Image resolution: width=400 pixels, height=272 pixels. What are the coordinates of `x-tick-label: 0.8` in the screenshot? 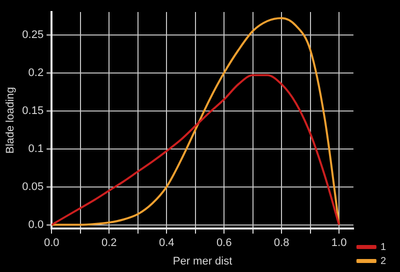 It's located at (282, 243).